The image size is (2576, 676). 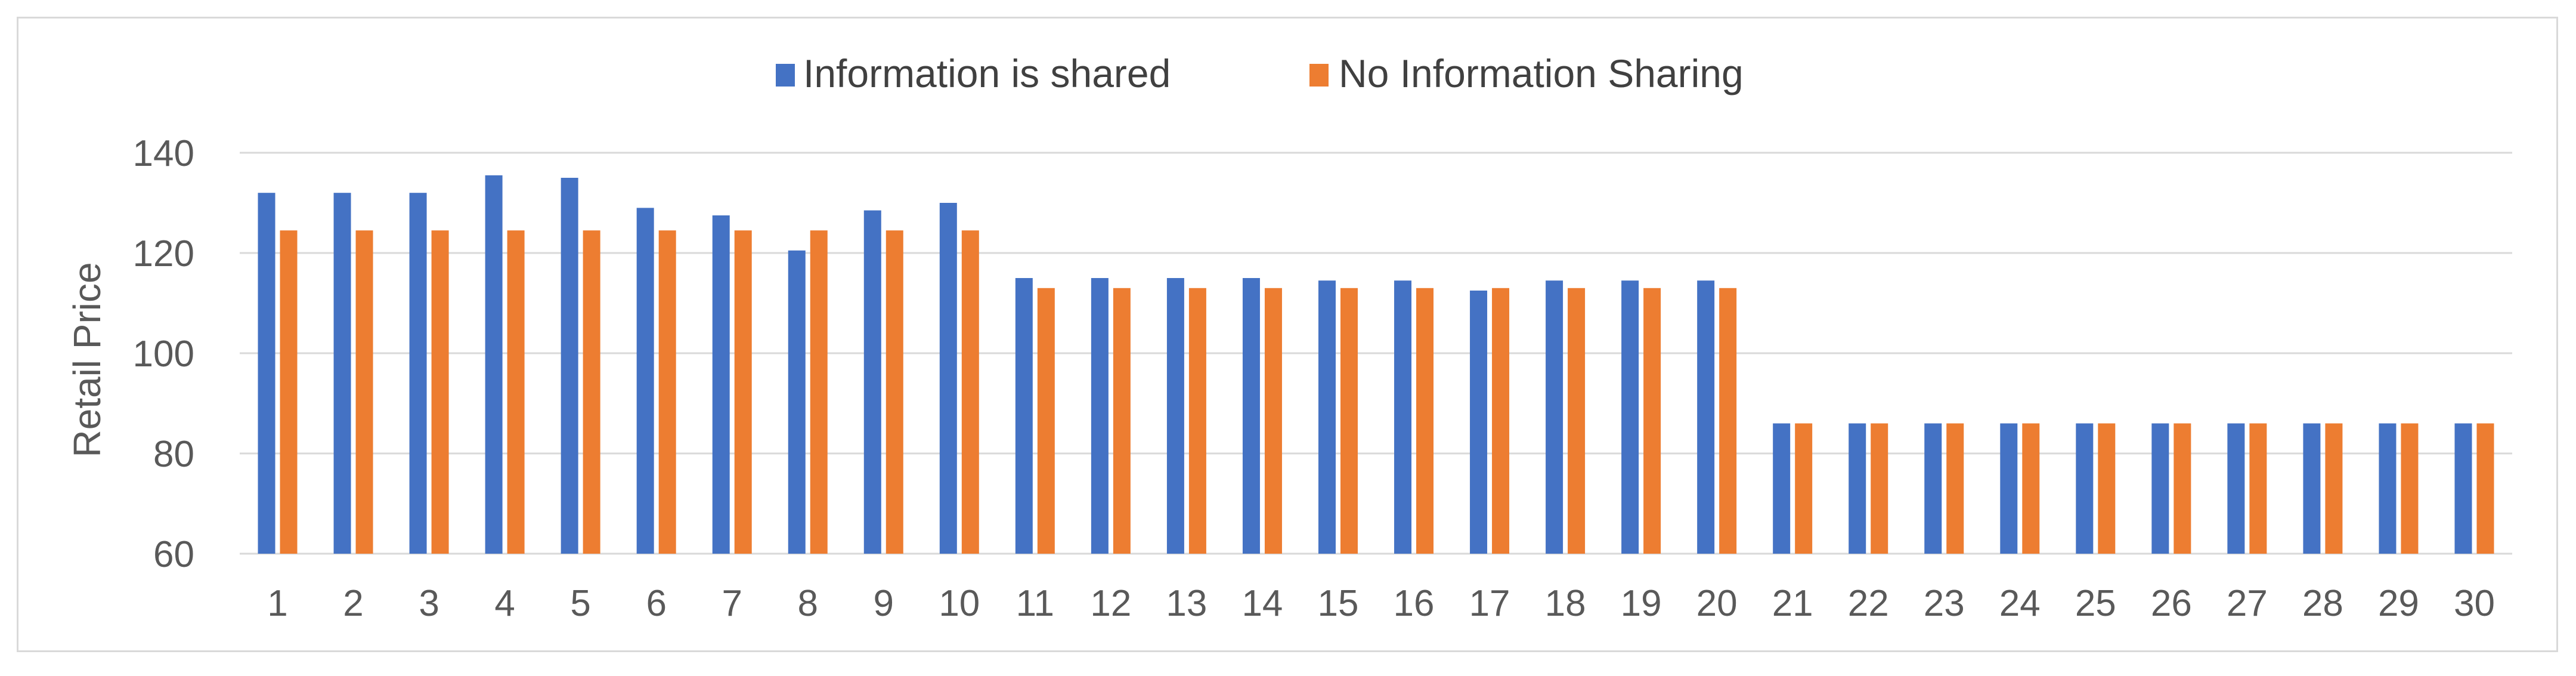 I want to click on x-tick-label: 24, so click(x=2020, y=603).